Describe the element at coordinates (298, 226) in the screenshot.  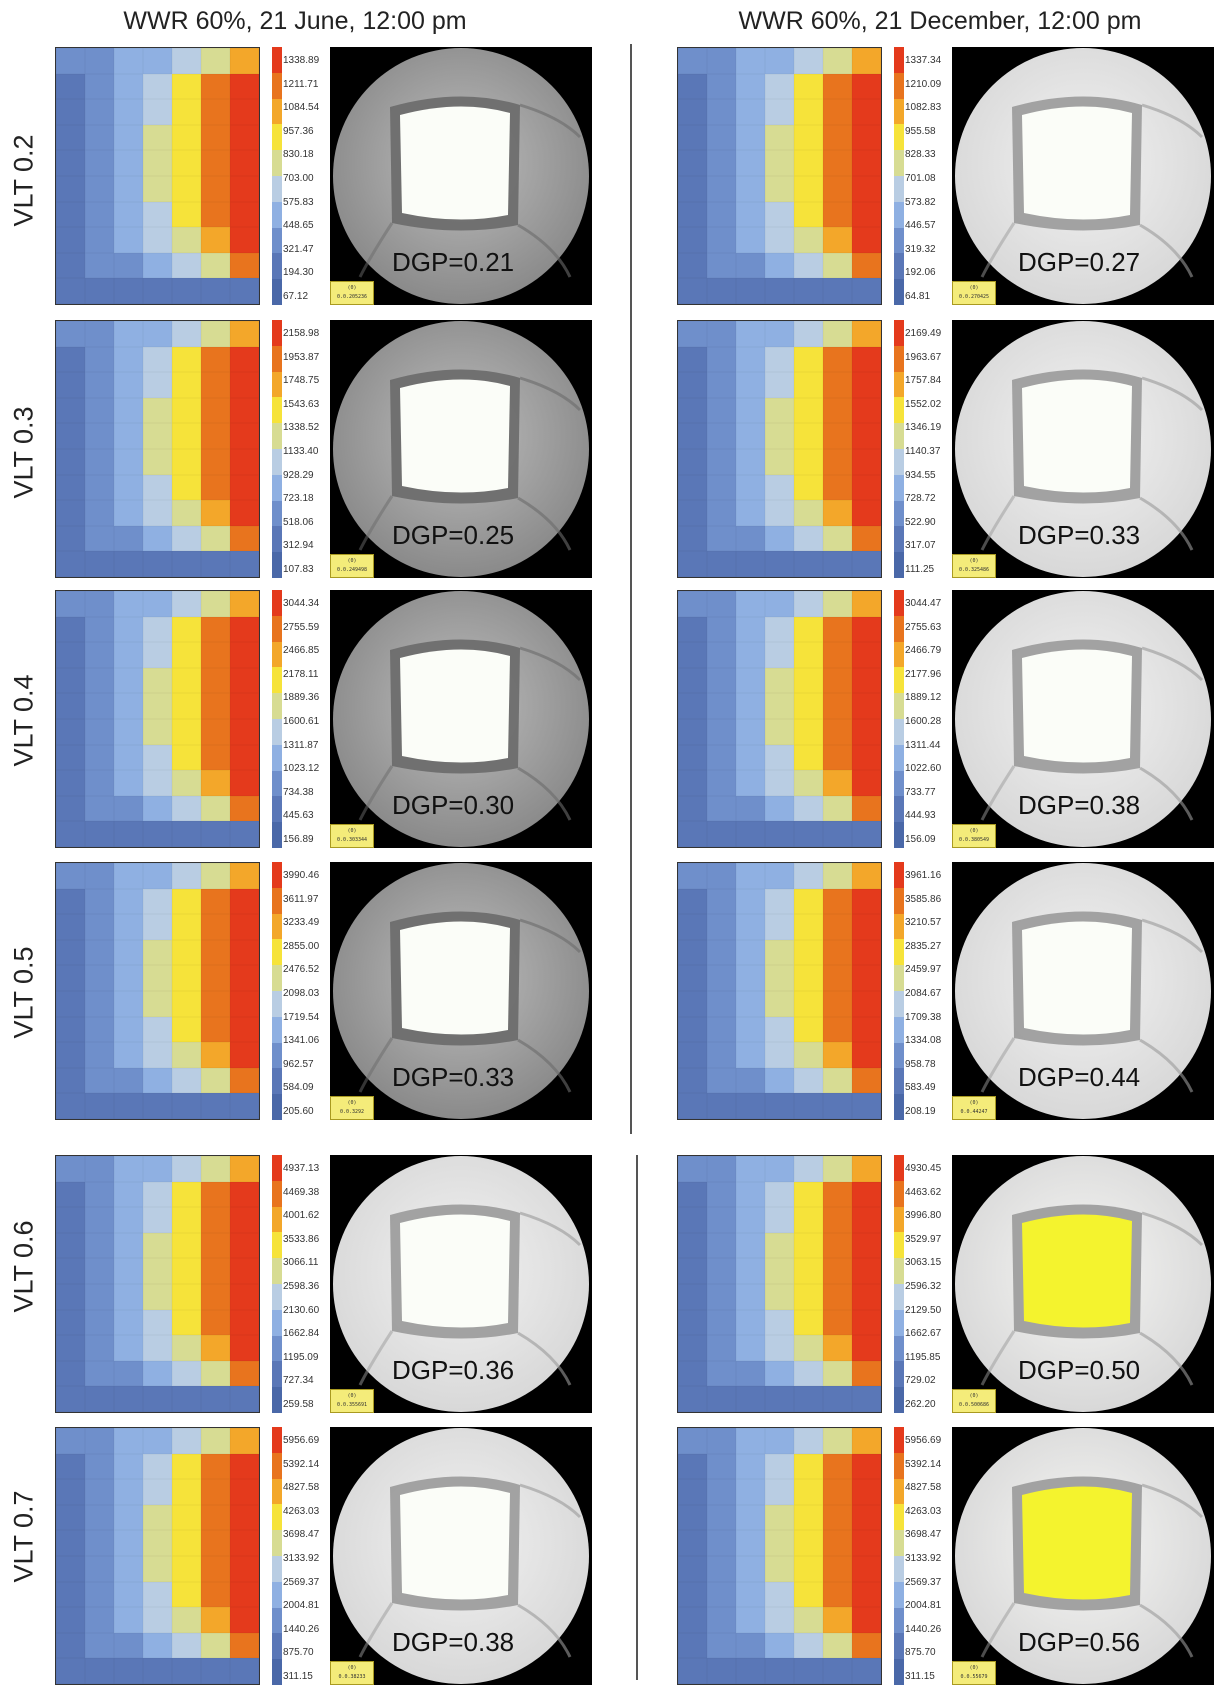
I see `color-scale-tick-label: 448.65` at that location.